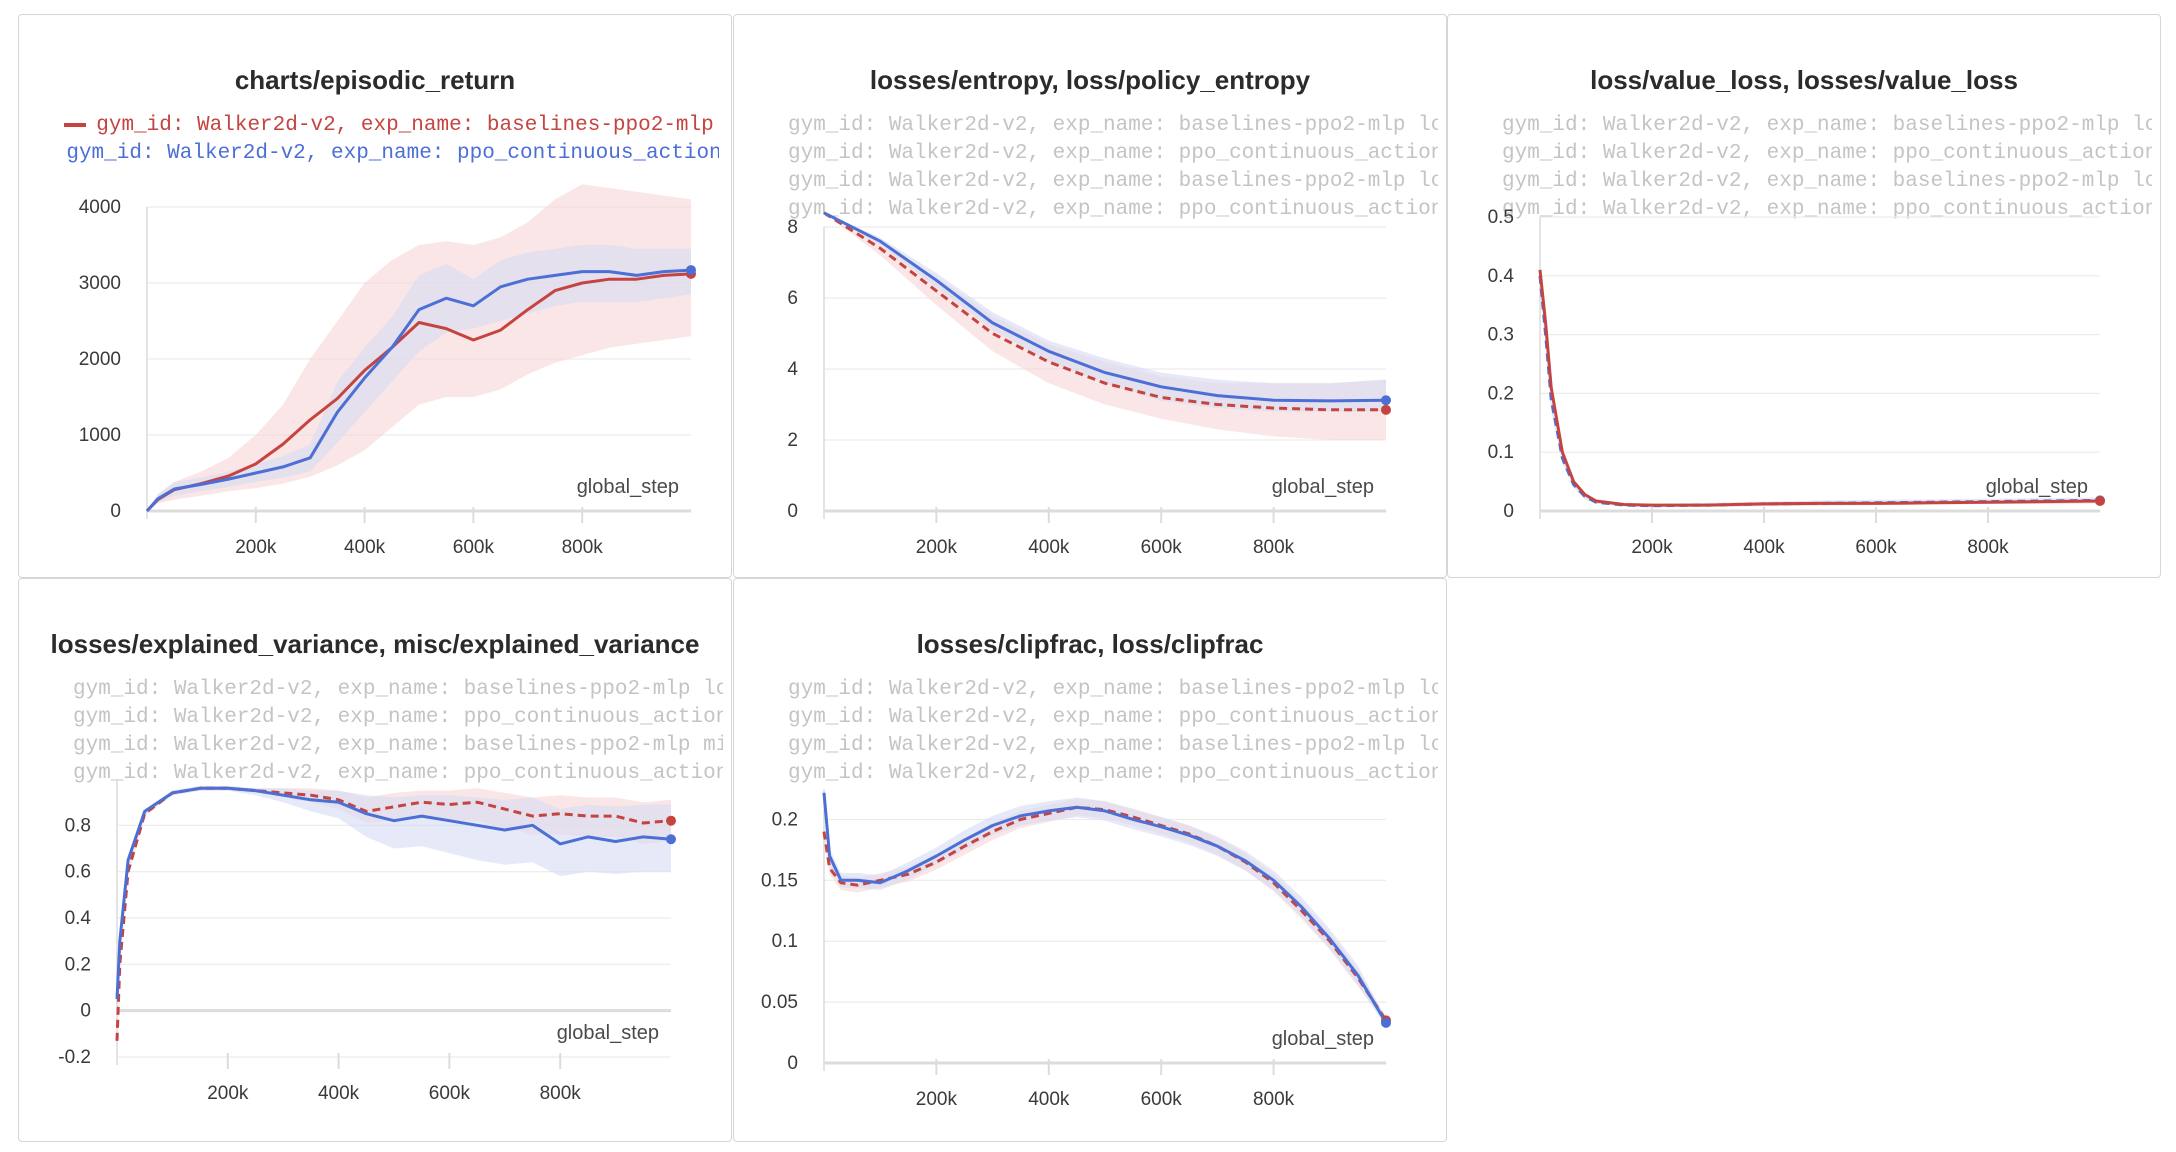 The width and height of the screenshot is (2176, 1152). What do you see at coordinates (779, 1002) in the screenshot?
I see `y-tick-label: 0.05` at bounding box center [779, 1002].